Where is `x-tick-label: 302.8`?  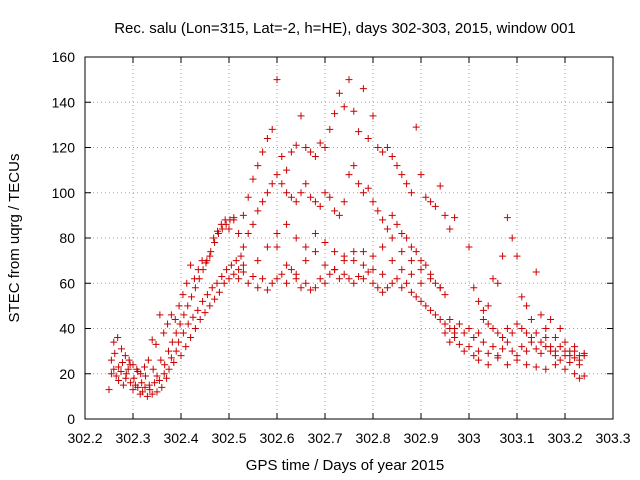
x-tick-label: 302.8 is located at coordinates (372, 438).